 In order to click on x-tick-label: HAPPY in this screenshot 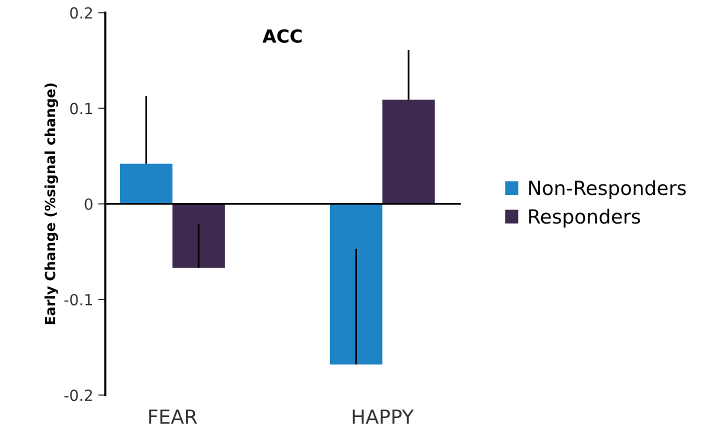, I will do `click(383, 417)`.